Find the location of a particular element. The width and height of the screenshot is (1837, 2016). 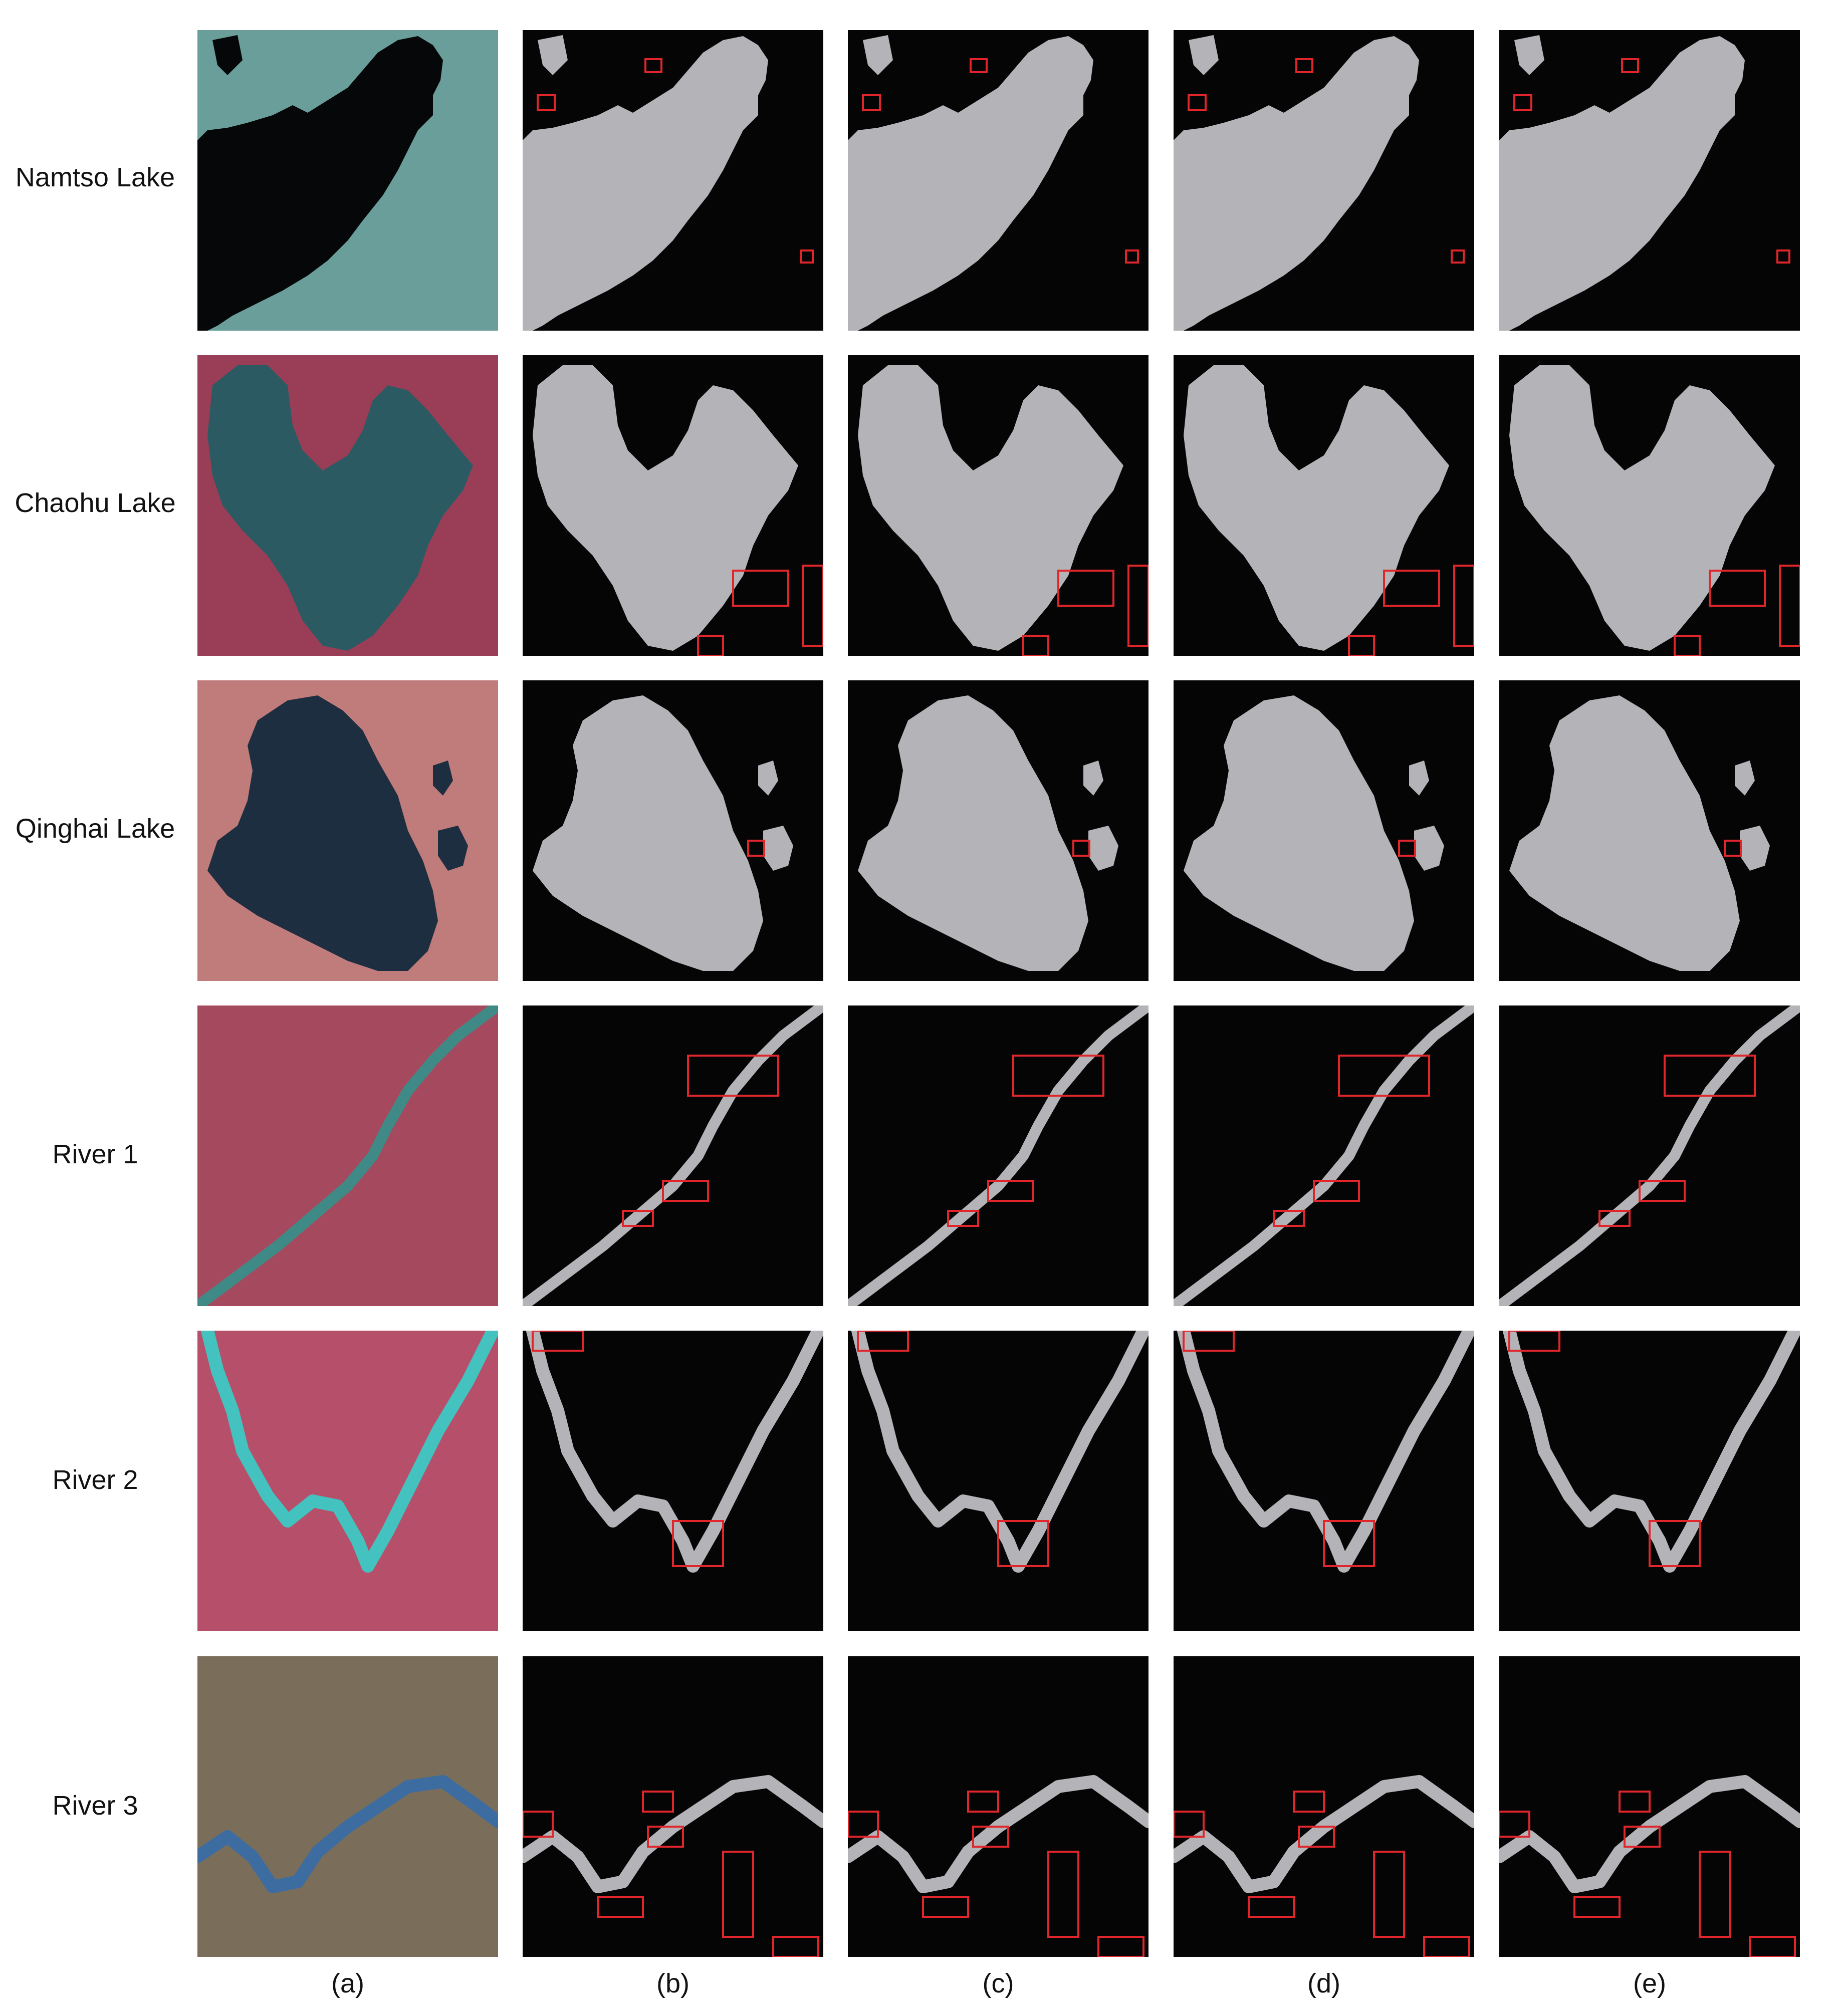

panel-namtso-d is located at coordinates (1324, 180).